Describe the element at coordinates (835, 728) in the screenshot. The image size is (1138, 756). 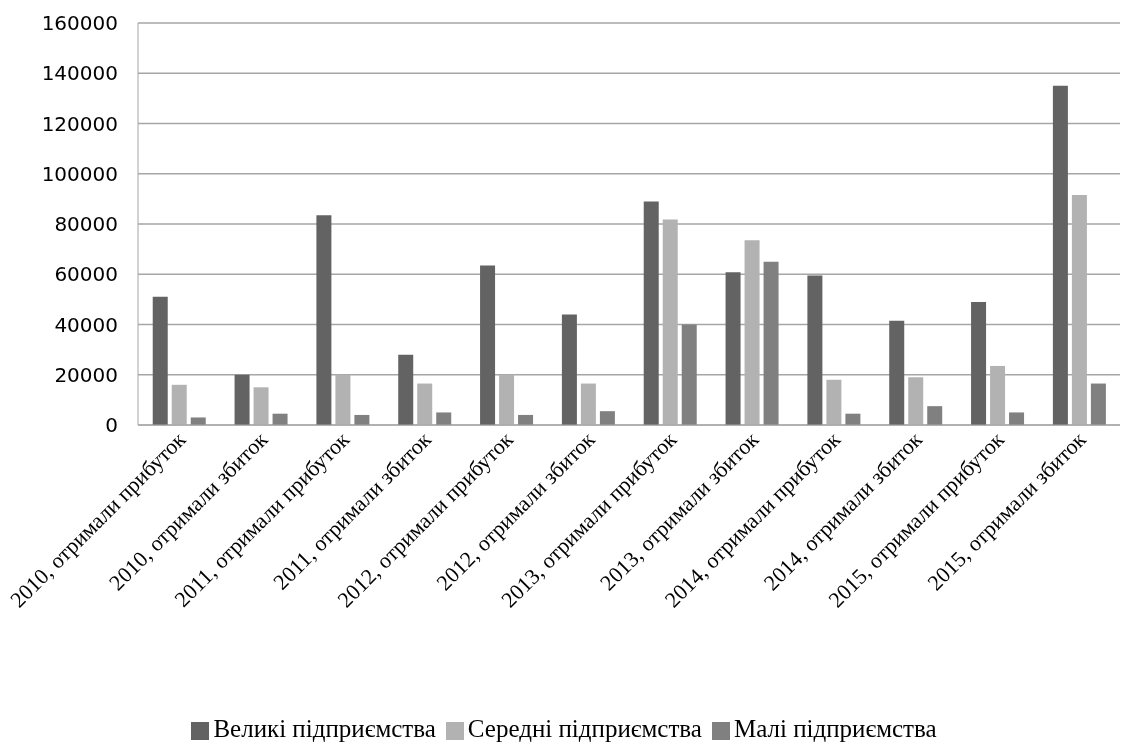
I see `legend-label: Малі підприємства` at that location.